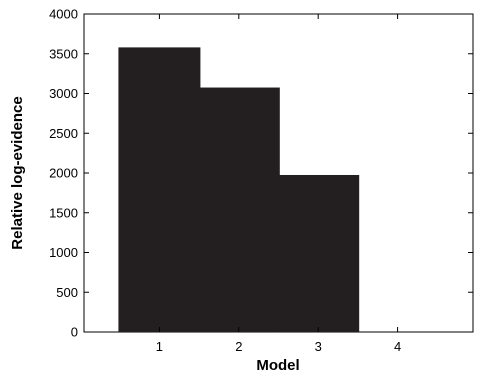  I want to click on y-axis-label: Relative log-evidence, so click(17, 172).